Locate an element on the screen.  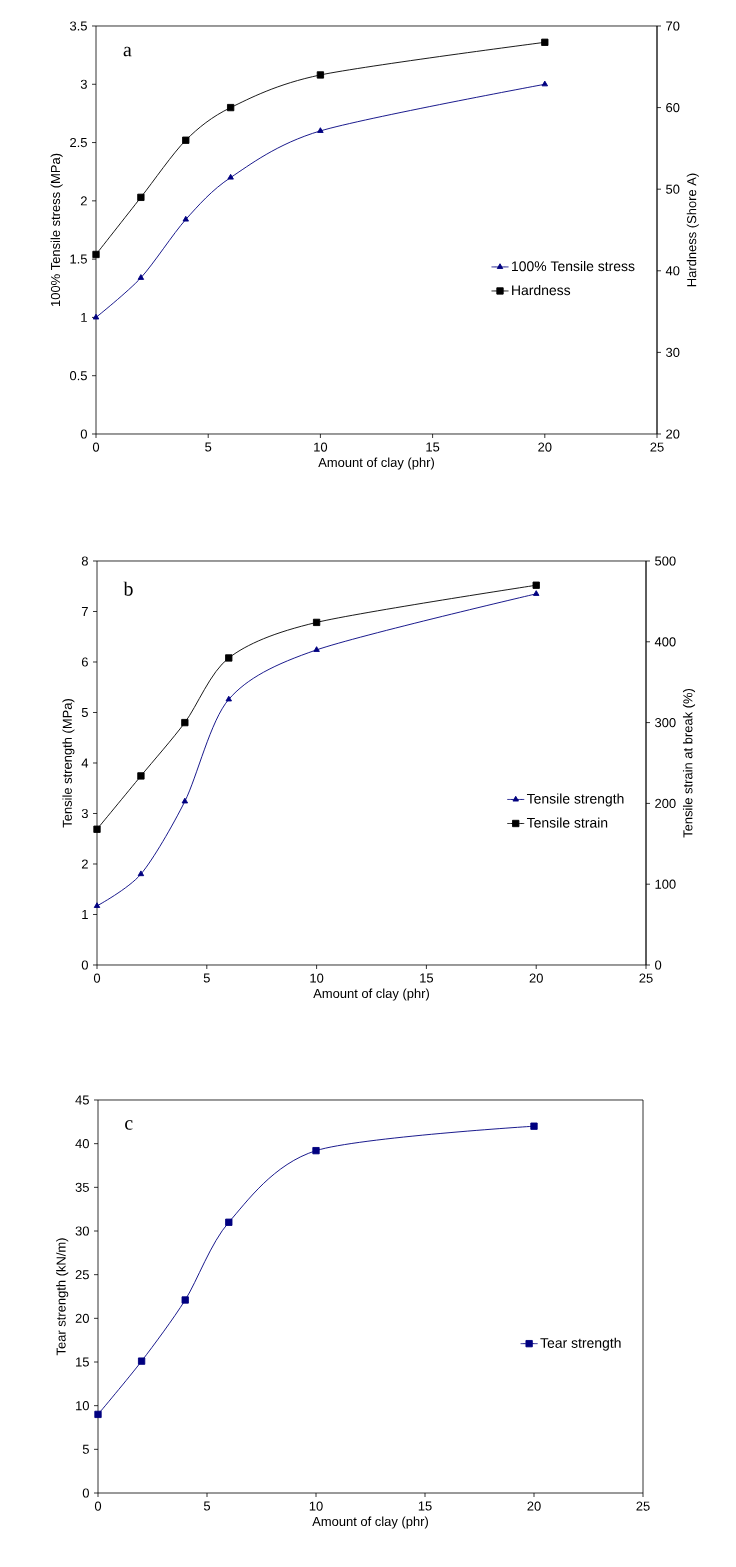
y2-tick-label: 0 is located at coordinates (658, 965).